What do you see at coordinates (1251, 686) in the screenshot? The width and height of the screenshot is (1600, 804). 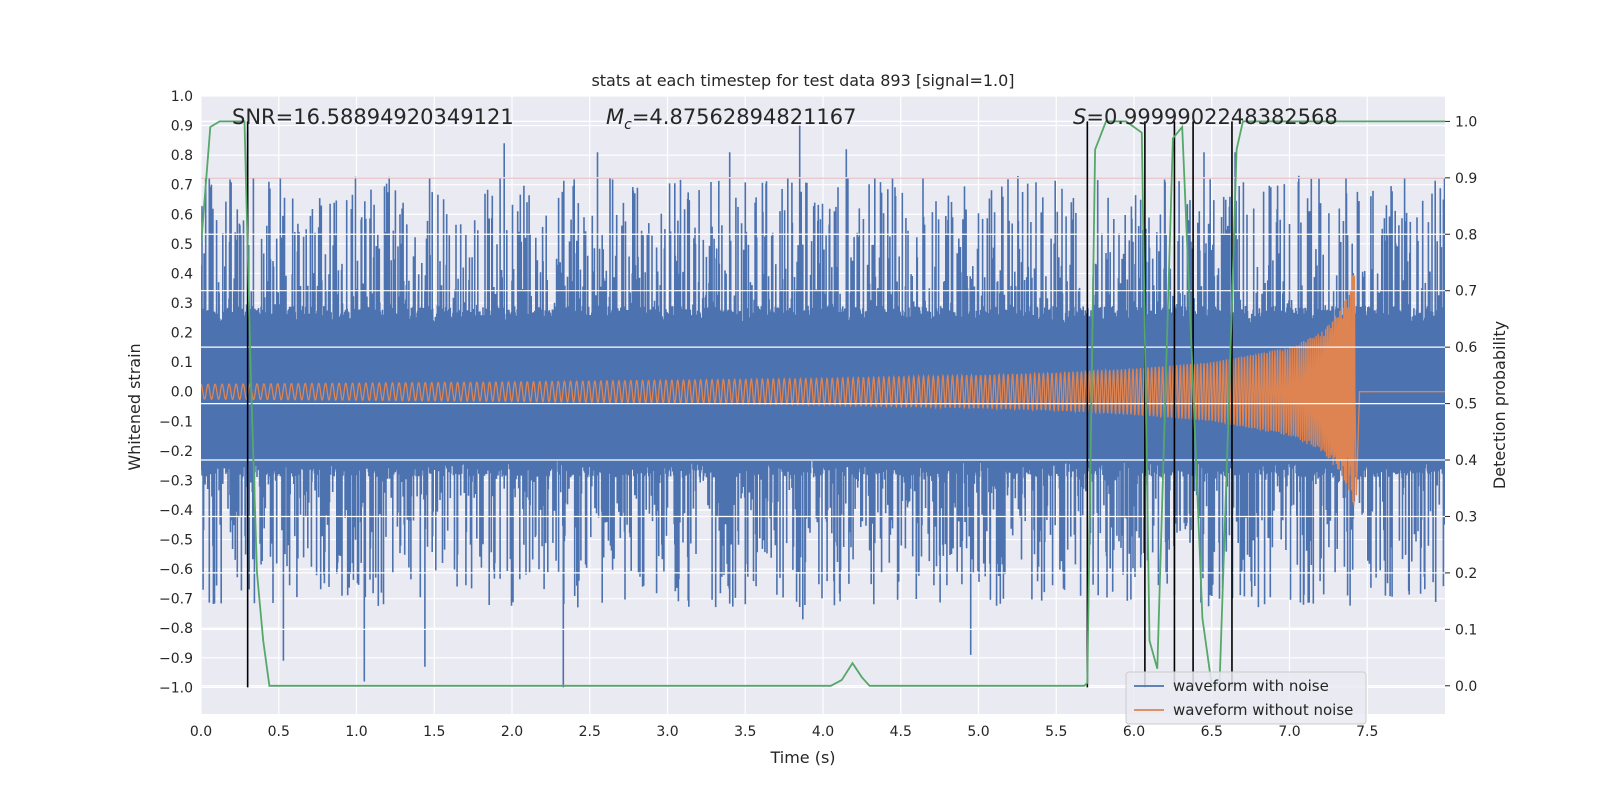 I see `legend-label-noisy: waveform with noise` at bounding box center [1251, 686].